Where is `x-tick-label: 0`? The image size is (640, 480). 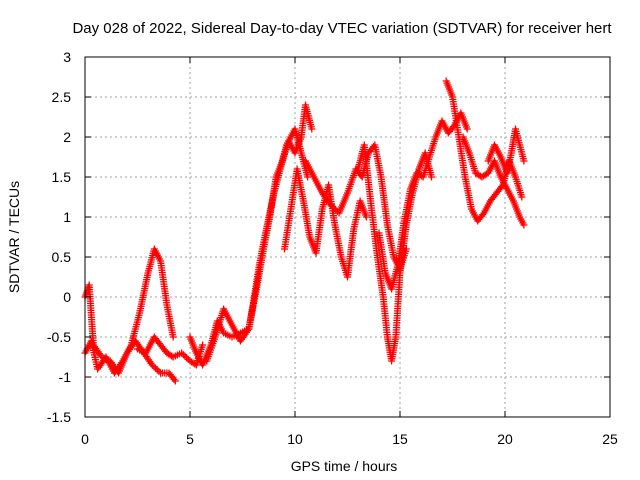
x-tick-label: 0 is located at coordinates (85, 439).